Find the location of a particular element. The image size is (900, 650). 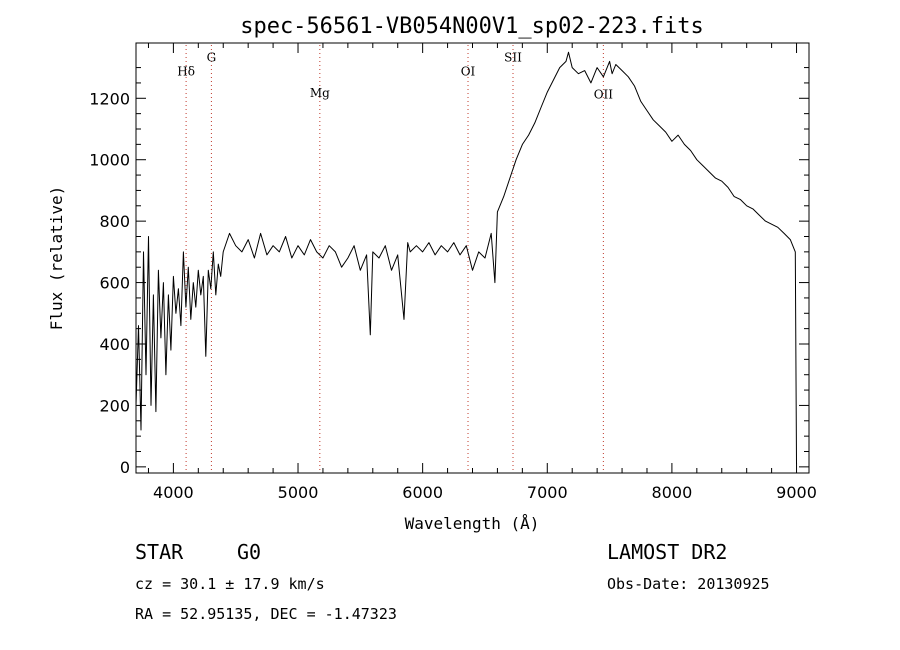

y-tick-label: 1200 is located at coordinates (109, 98).